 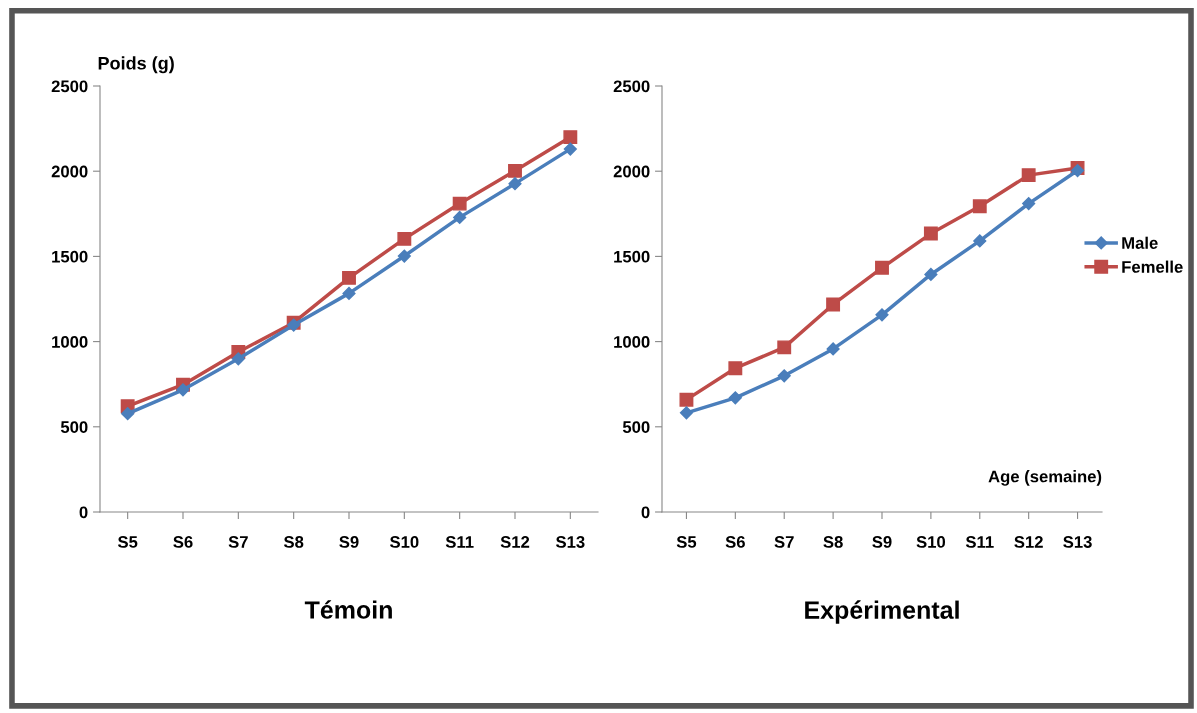 I want to click on x-axis-title: Age (semaine), so click(x=1045, y=478).